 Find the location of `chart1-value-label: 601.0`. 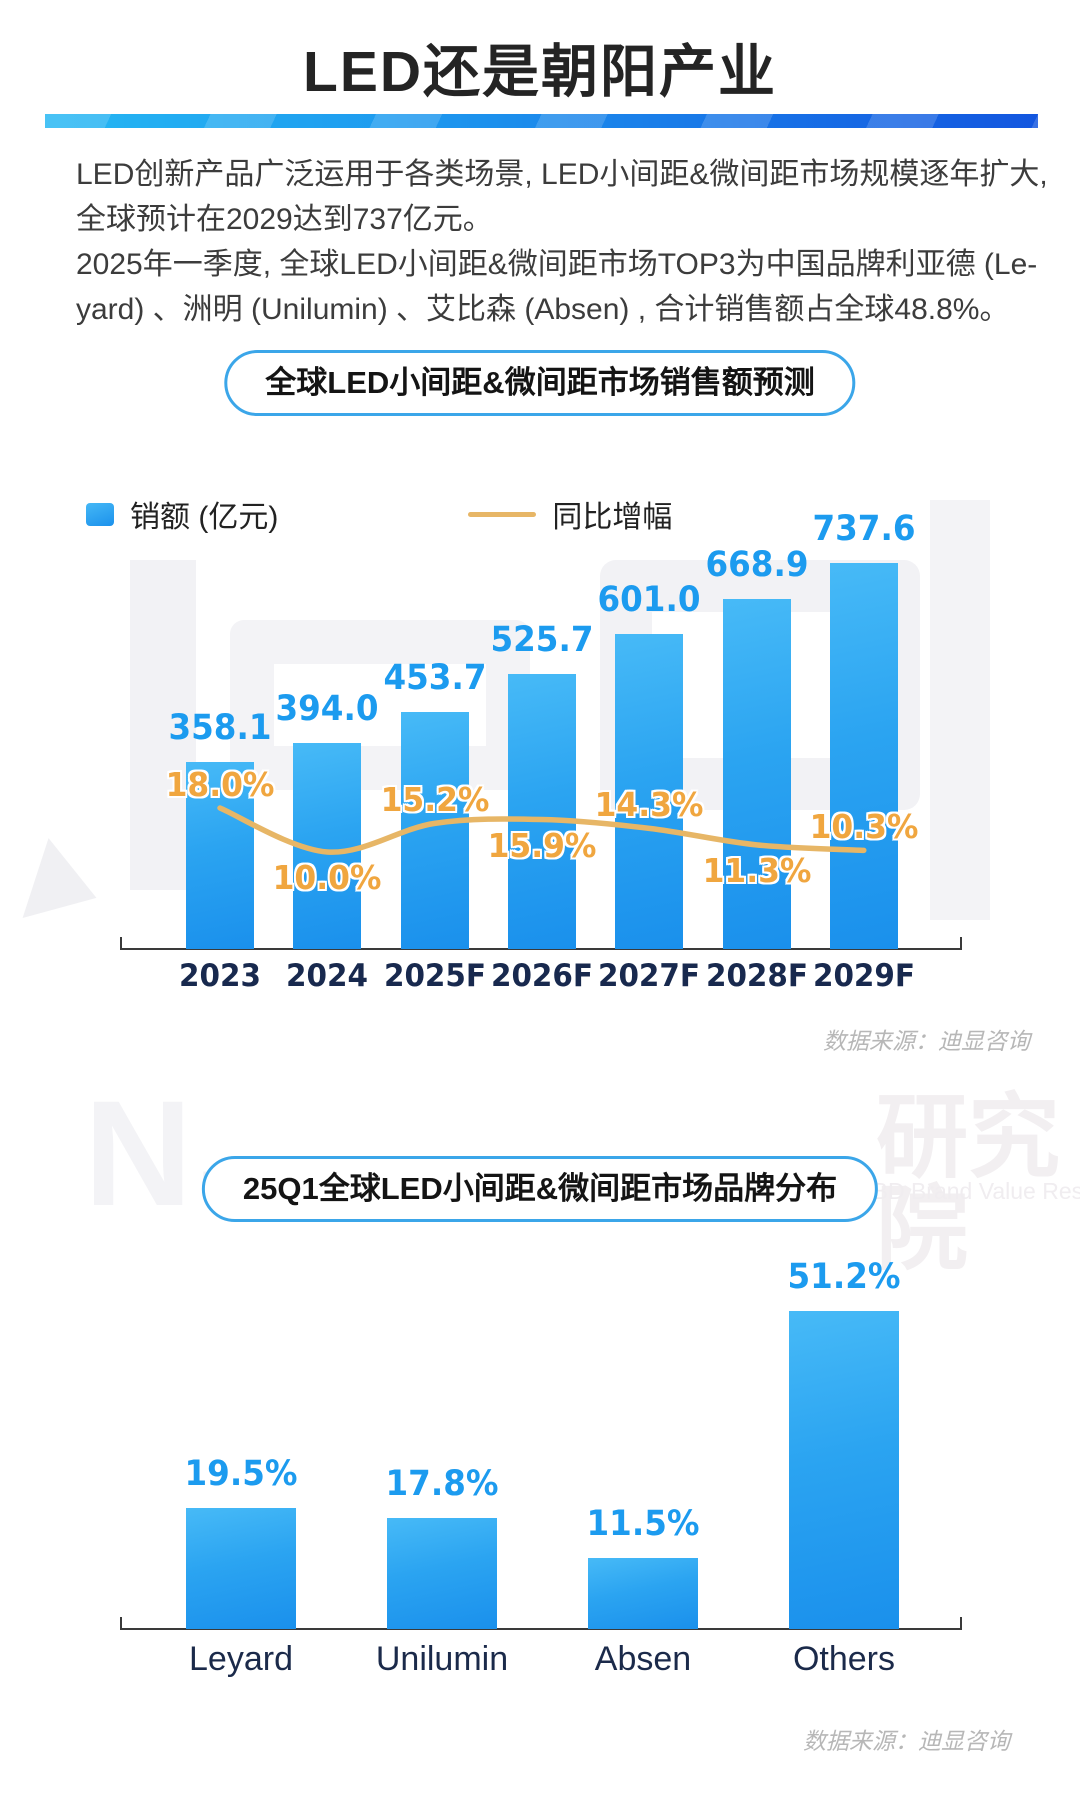

chart1-value-label: 601.0 is located at coordinates (649, 600).